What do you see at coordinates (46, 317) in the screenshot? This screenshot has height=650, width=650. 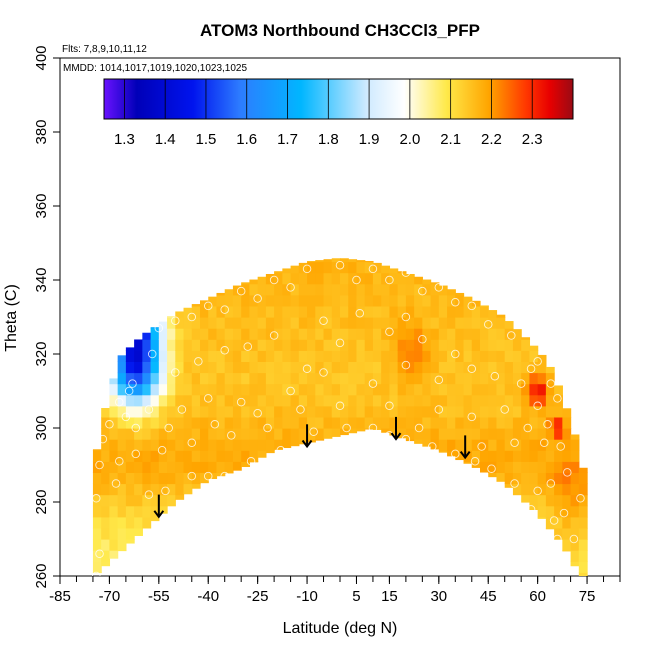 I see `y-axis: 260 280 300 320 340 360 380 400` at bounding box center [46, 317].